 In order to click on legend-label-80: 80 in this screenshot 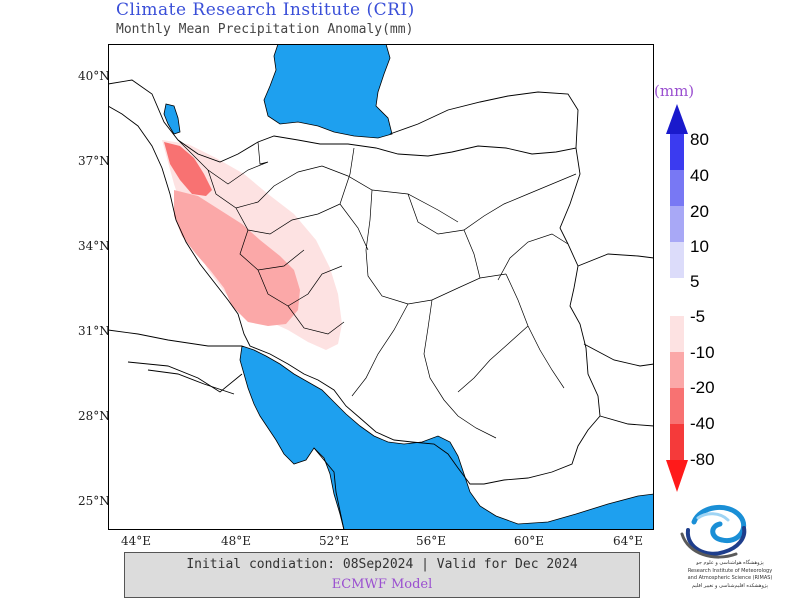, I will do `click(699, 139)`.